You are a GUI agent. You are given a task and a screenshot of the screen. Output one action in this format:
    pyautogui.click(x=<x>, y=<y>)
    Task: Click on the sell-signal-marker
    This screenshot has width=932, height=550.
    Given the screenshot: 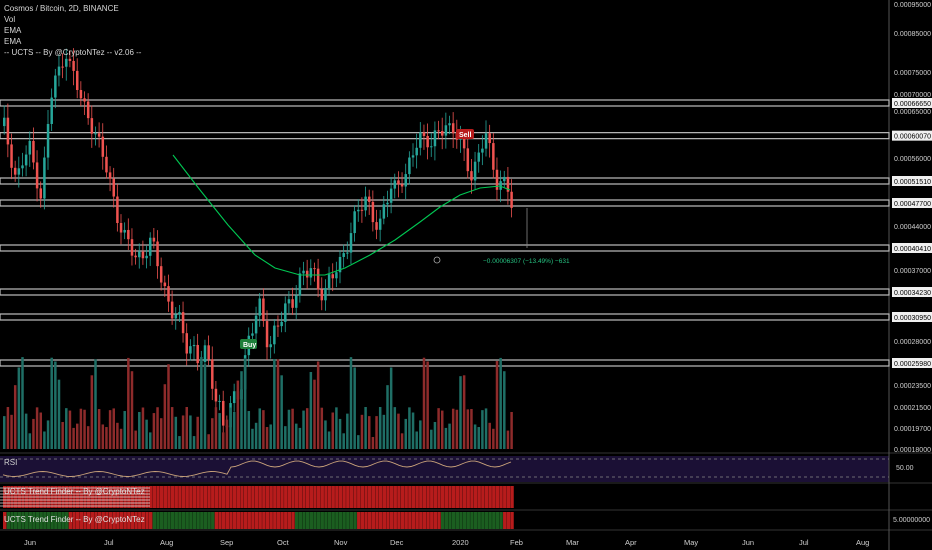 What is the action you would take?
    pyautogui.click(x=465, y=134)
    